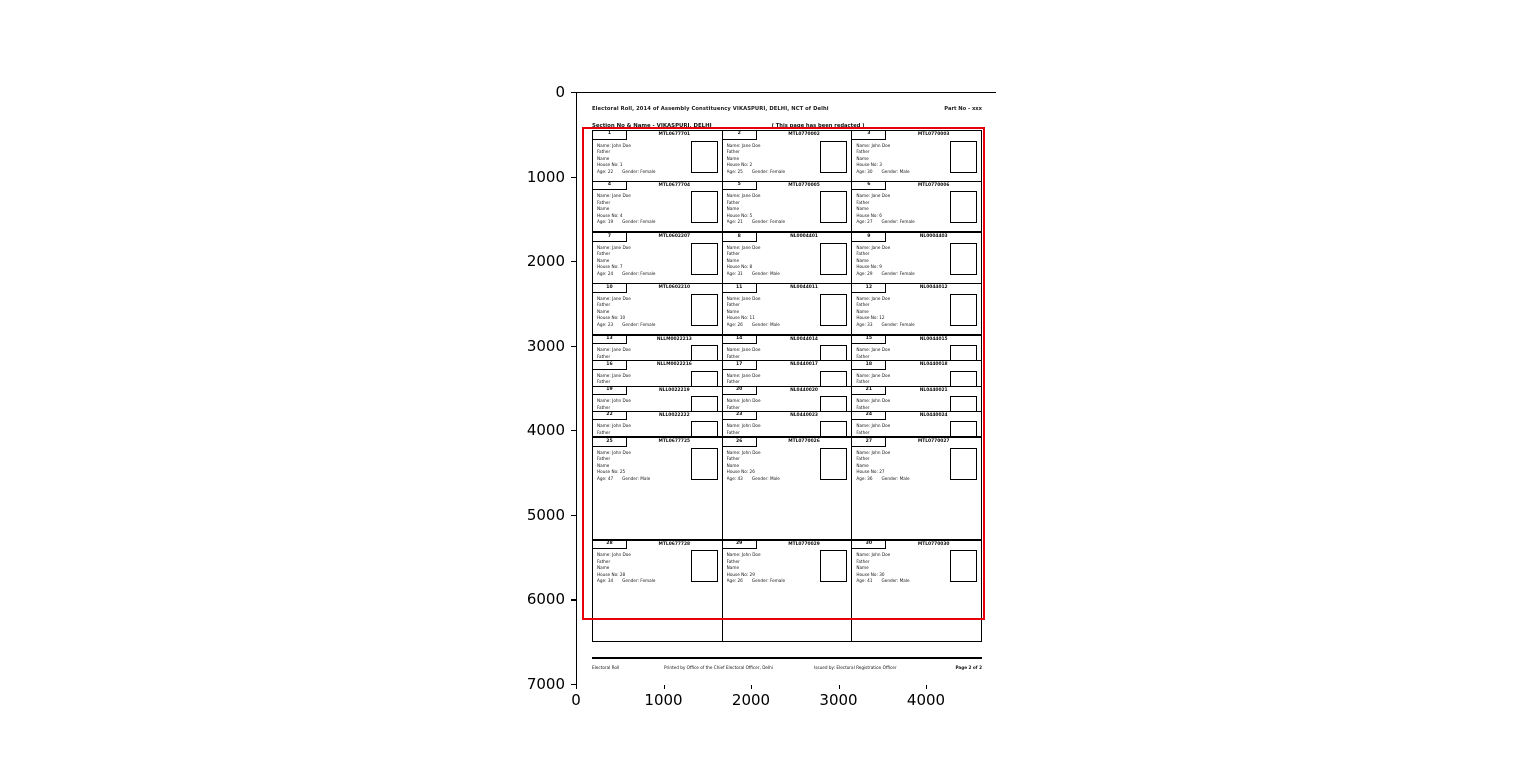  I want to click on y-tick-5000: 5000, so click(288, 514).